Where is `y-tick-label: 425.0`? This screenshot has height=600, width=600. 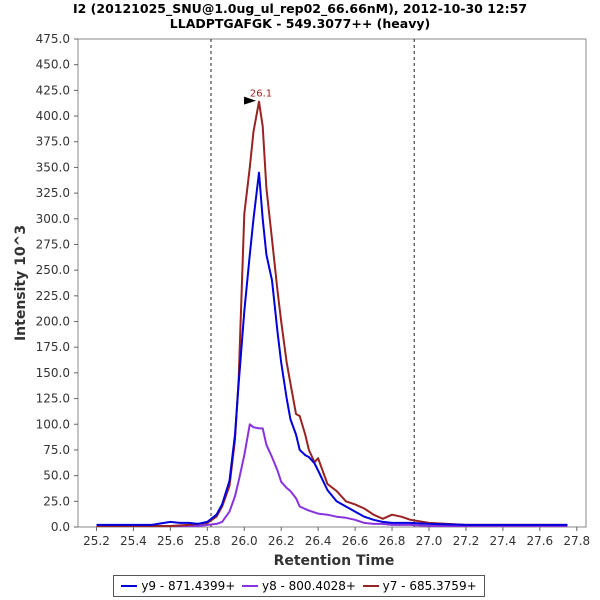
y-tick-label: 425.0 is located at coordinates (53, 90).